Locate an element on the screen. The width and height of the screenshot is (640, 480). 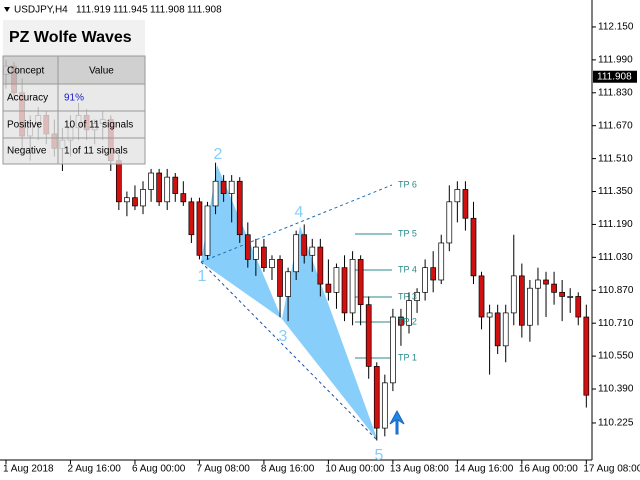
panel-title-bg is located at coordinates (74, 38).